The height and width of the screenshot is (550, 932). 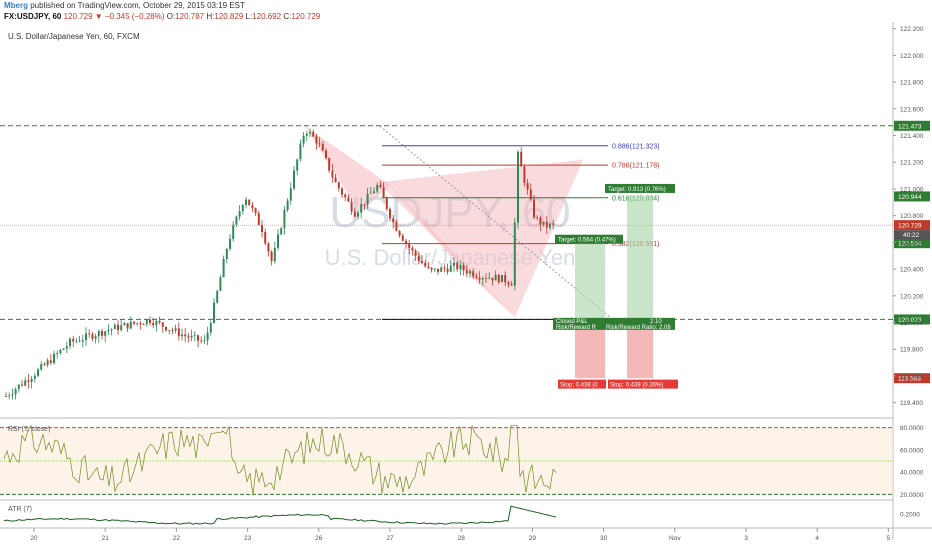 I want to click on target-label: Target: 0.564 (0.47%), so click(x=587, y=241).